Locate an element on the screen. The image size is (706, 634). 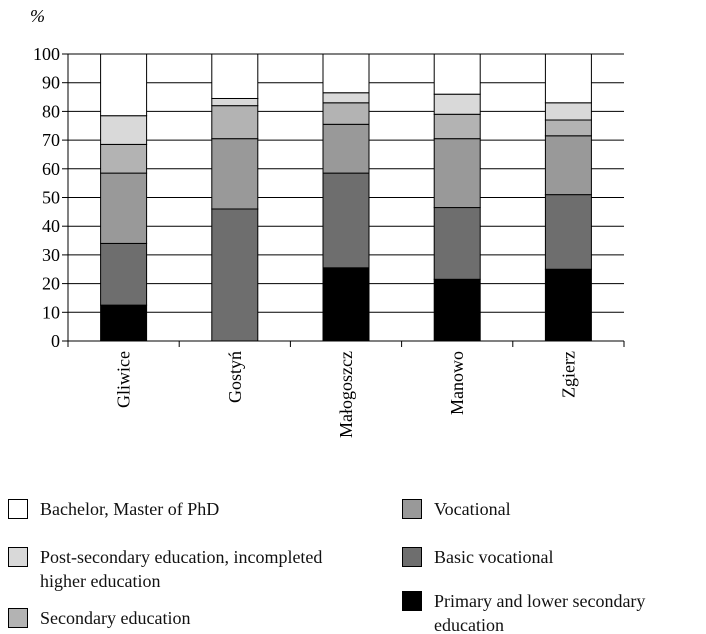
y-tick-label: 60 is located at coordinates (51, 169).